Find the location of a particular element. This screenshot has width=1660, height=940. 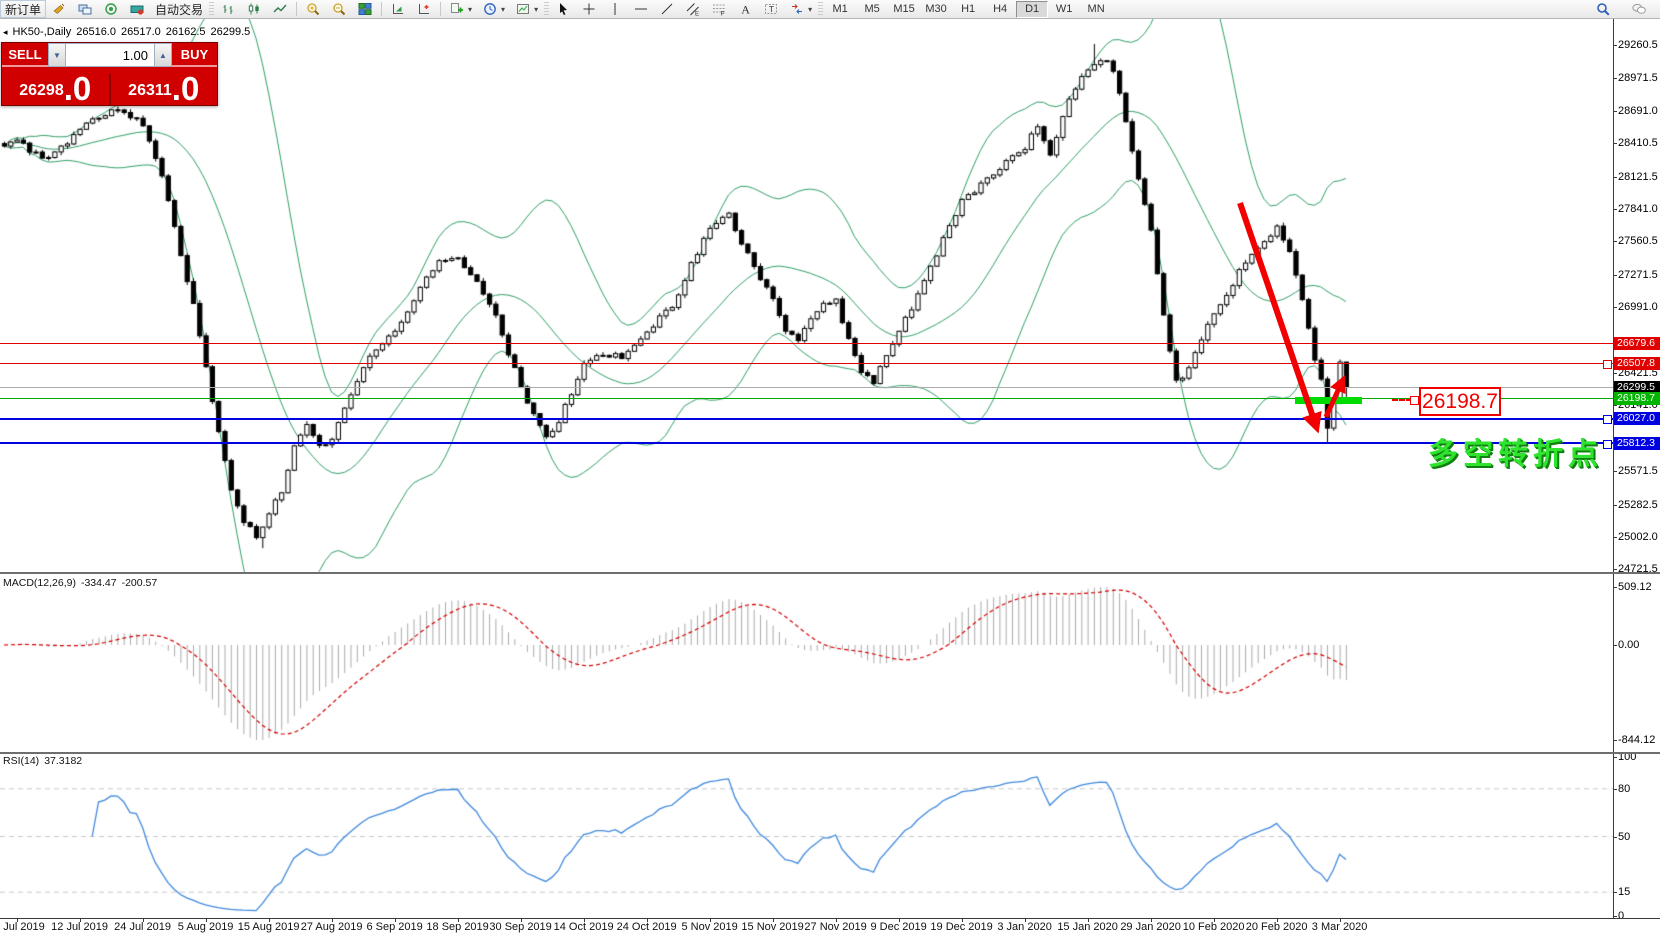

panel-toggle-icon: ◂ is located at coordinates (5, 31).